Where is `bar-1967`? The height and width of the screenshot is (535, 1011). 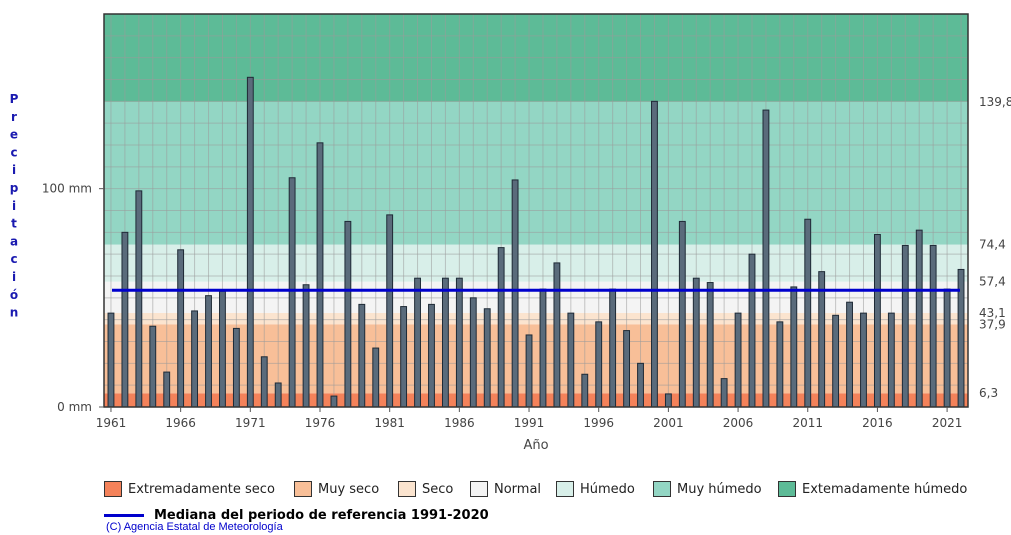
bar-1967 is located at coordinates (195, 359).